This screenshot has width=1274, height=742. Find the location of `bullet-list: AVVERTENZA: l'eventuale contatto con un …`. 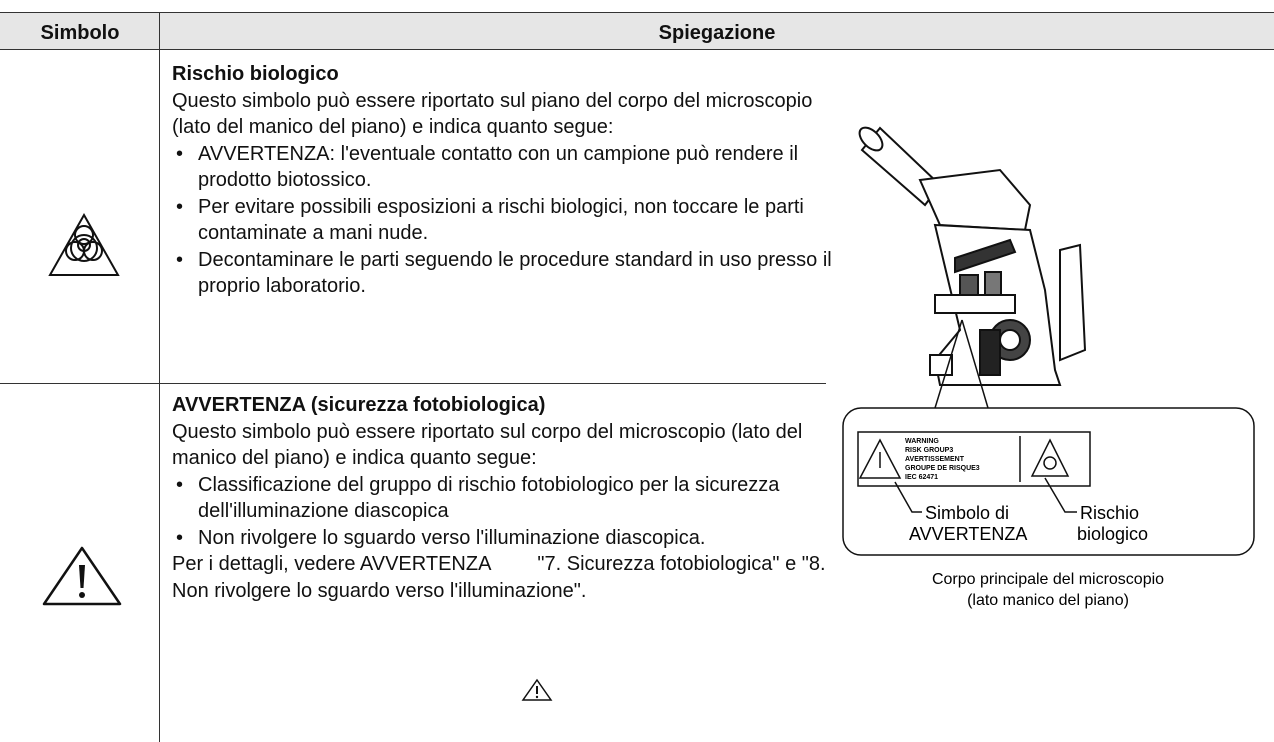

bullet-list: AVVERTENZA: l'eventuale contatto con un … is located at coordinates (502, 220).